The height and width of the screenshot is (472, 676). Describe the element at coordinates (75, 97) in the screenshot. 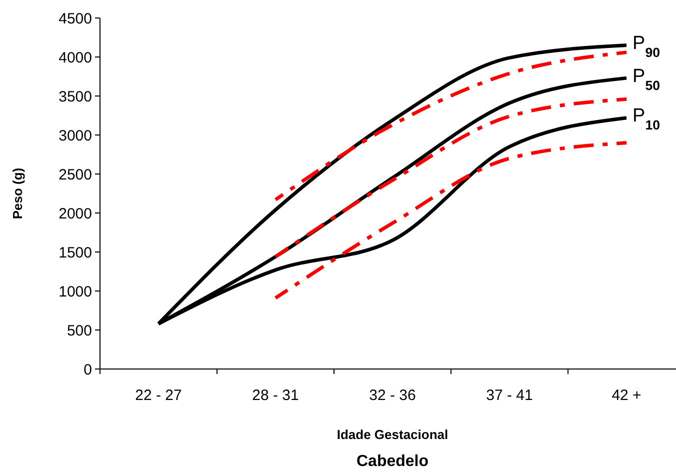

I see `y-tick-label: 3500` at that location.